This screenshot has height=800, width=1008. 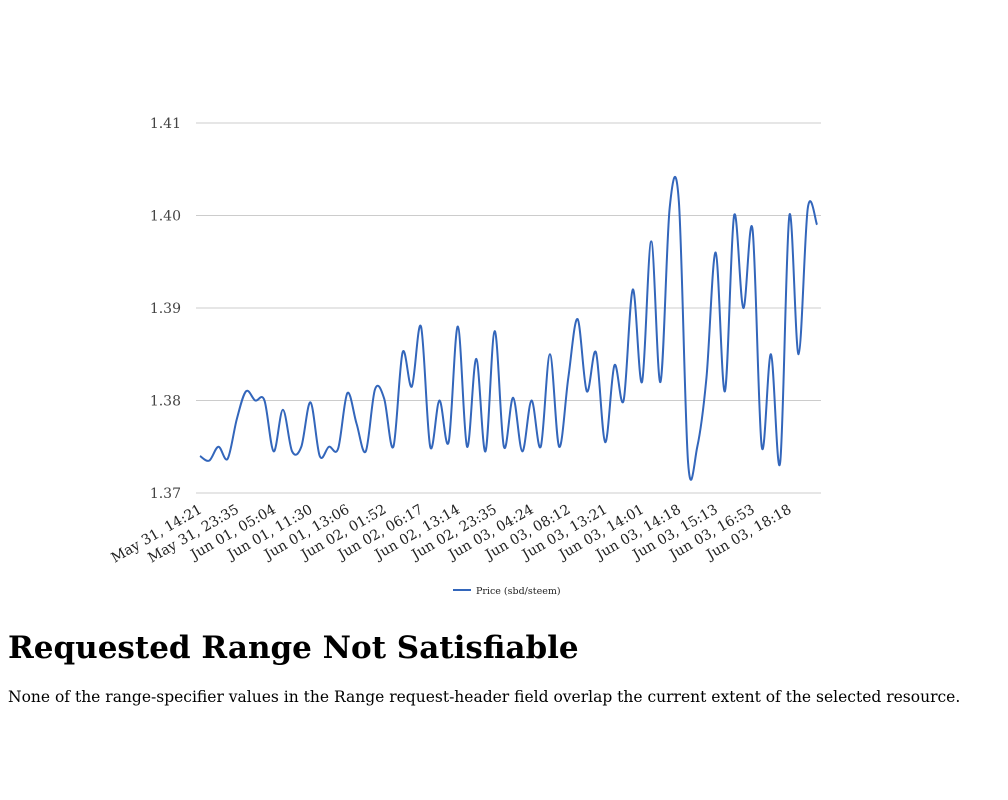 I want to click on y-tick-label: 1.38, so click(x=165, y=402).